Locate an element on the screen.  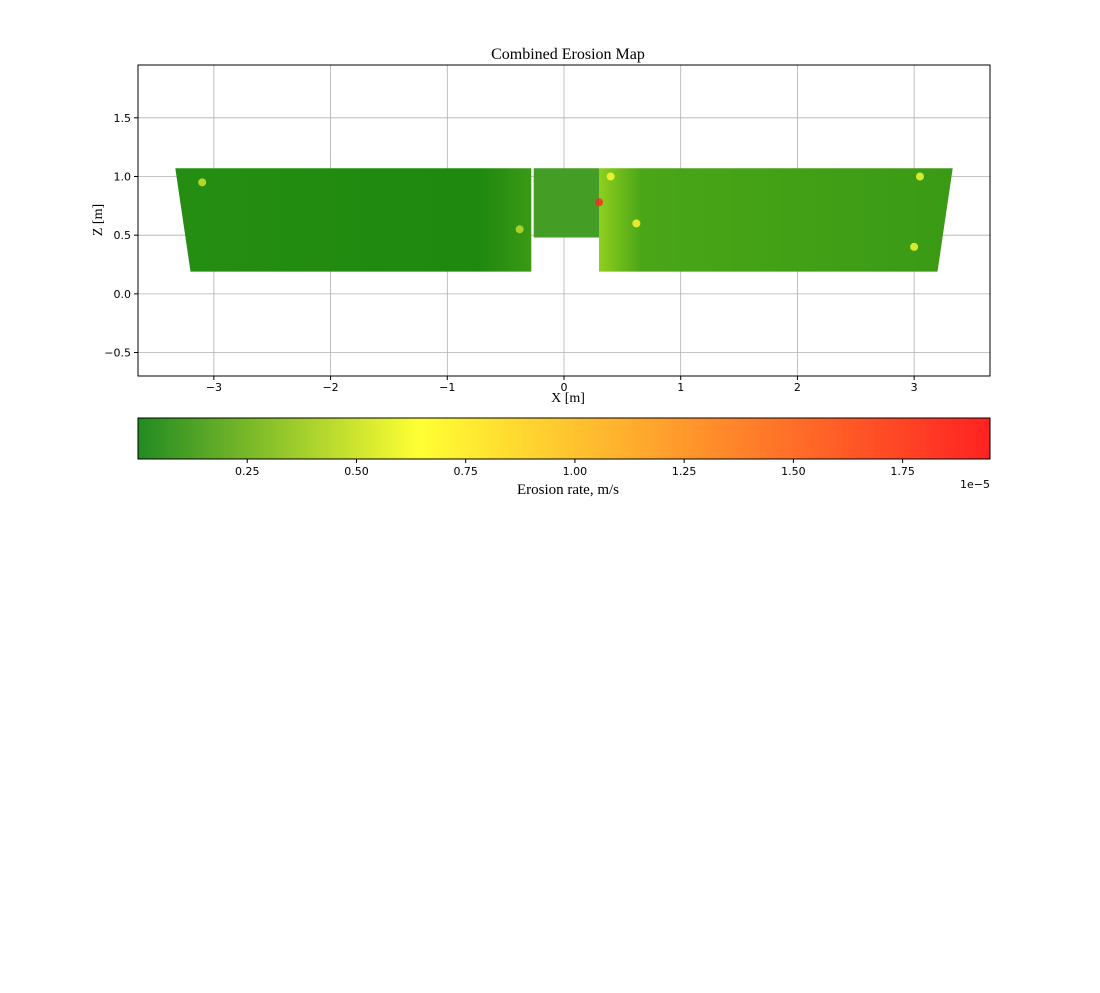
colorbar-tick-label: 1.50 is located at coordinates (793, 471).